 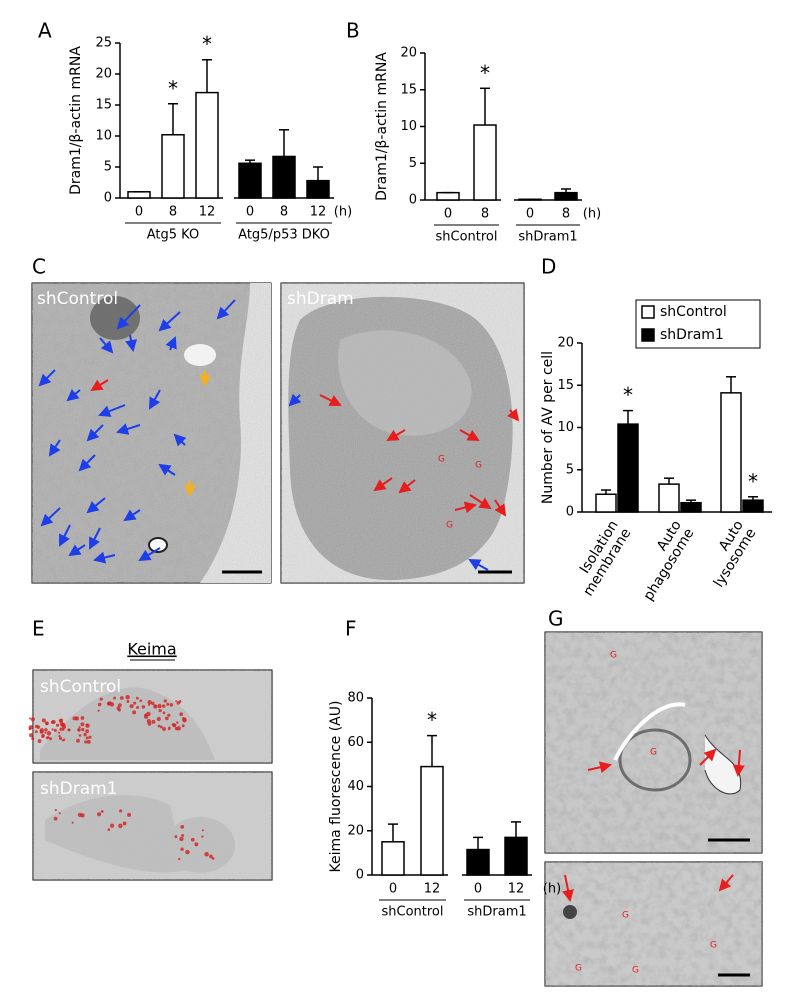 I want to click on y-axis-label: Dram1/β-actin mRNA, so click(x=382, y=126).